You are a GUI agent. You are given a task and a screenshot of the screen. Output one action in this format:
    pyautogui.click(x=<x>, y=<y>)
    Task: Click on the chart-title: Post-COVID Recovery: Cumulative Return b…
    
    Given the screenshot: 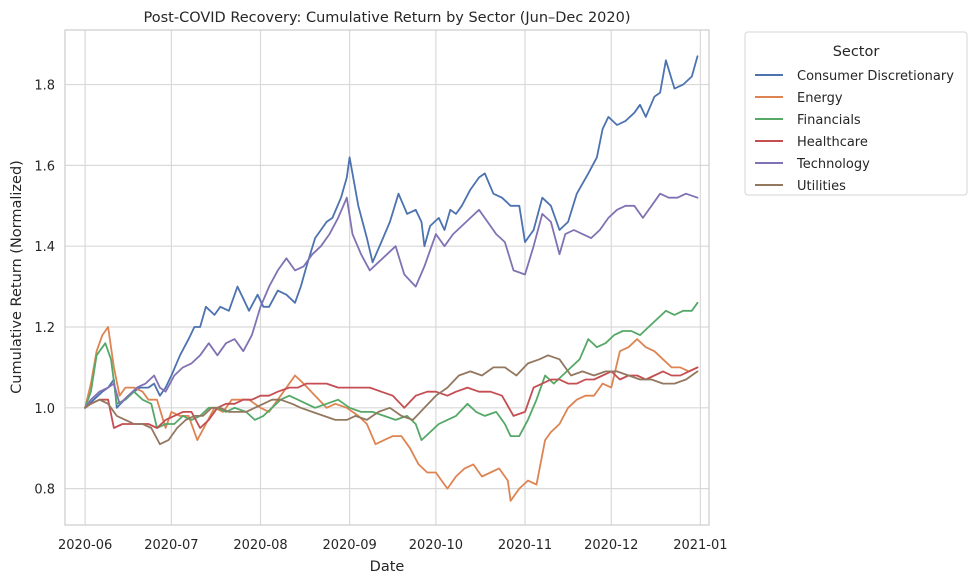 What is the action you would take?
    pyautogui.click(x=387, y=18)
    